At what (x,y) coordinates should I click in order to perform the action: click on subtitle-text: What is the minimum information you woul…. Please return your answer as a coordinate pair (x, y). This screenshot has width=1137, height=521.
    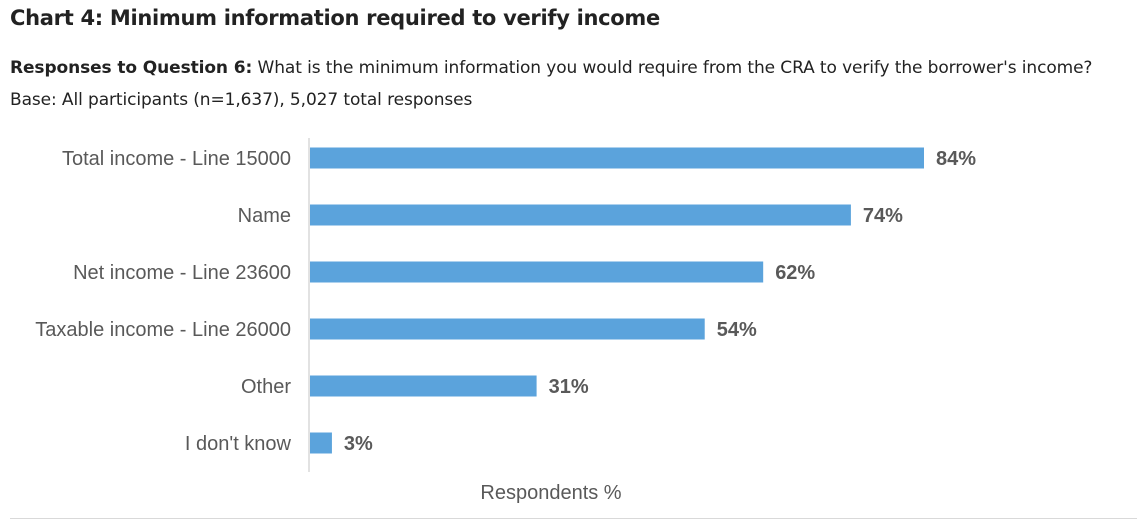
    Looking at the image, I should click on (551, 84).